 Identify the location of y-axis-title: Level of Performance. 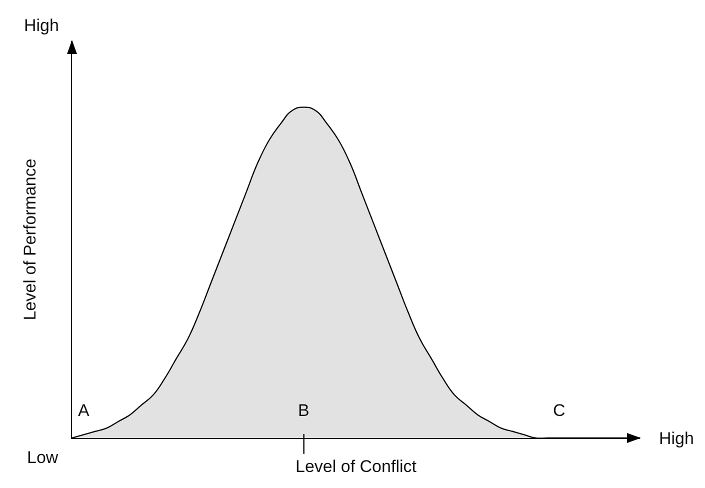
(30, 239).